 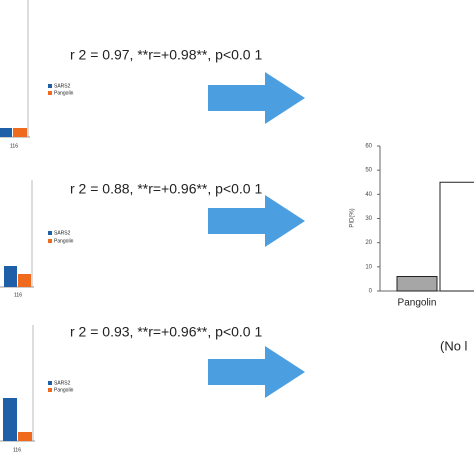 I want to click on y-tick-label: 60, so click(x=368, y=147).